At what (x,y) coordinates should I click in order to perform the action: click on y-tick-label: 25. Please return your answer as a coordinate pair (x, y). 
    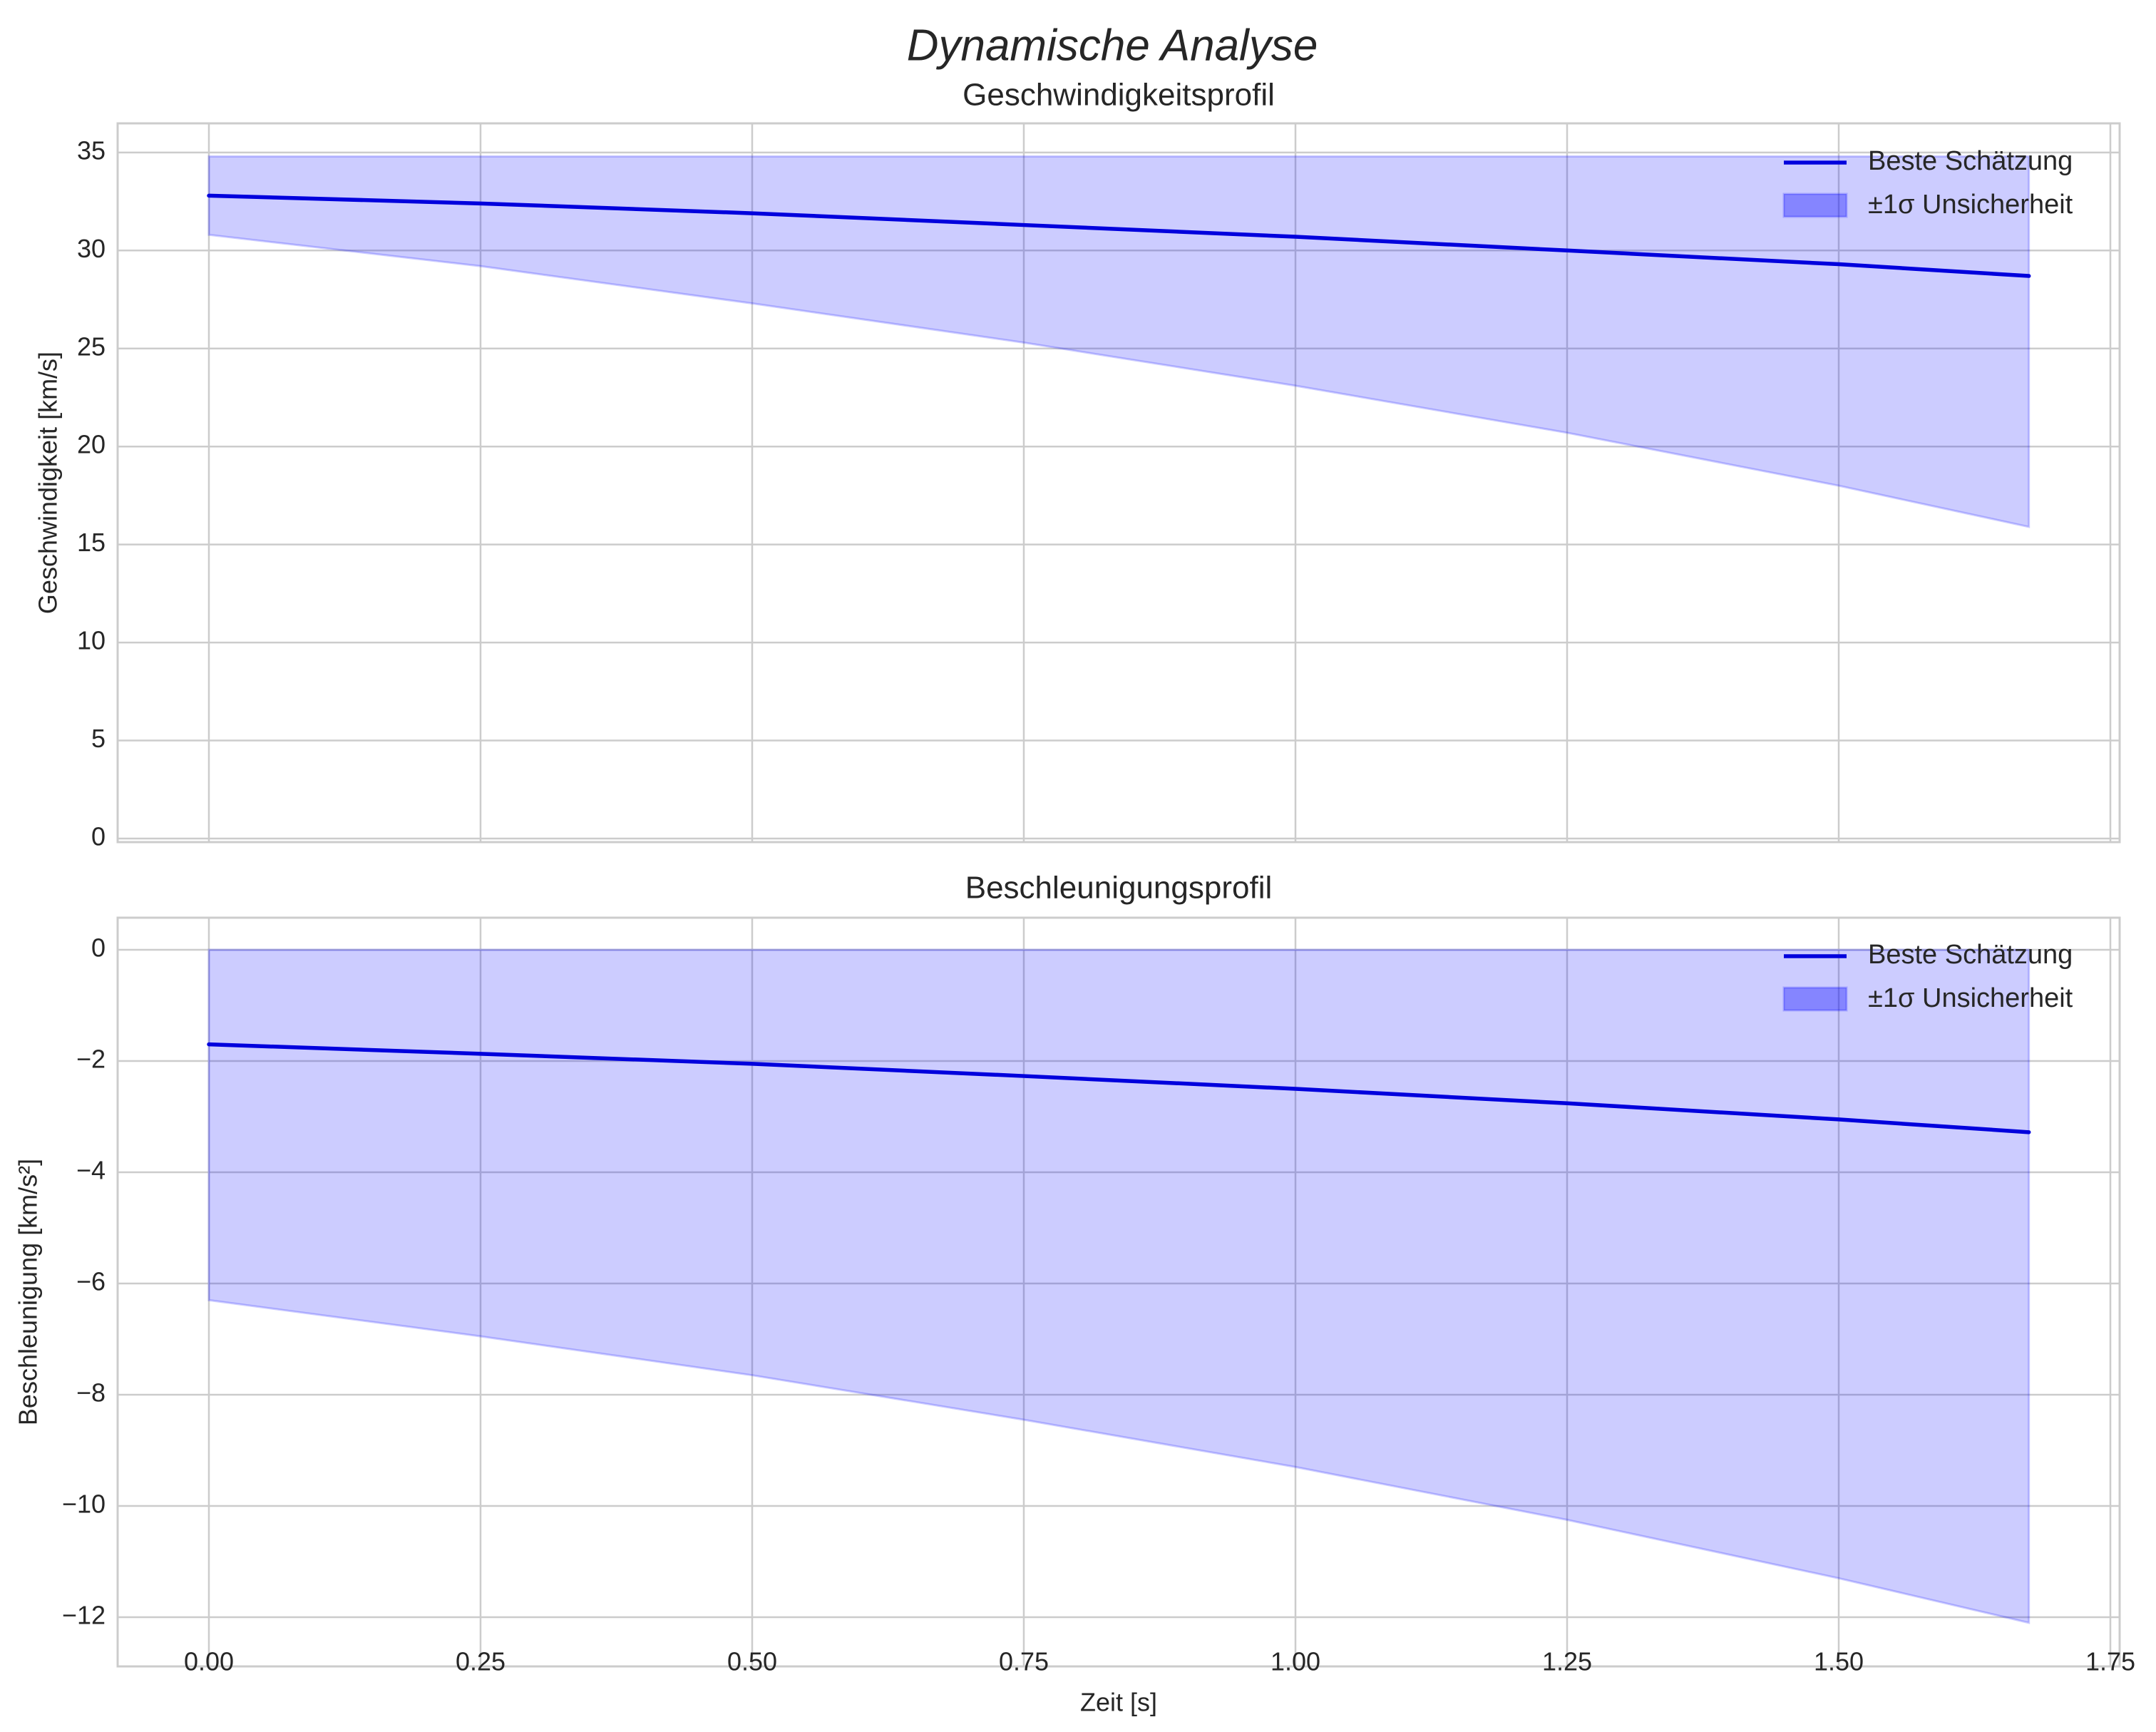
    Looking at the image, I should click on (91, 346).